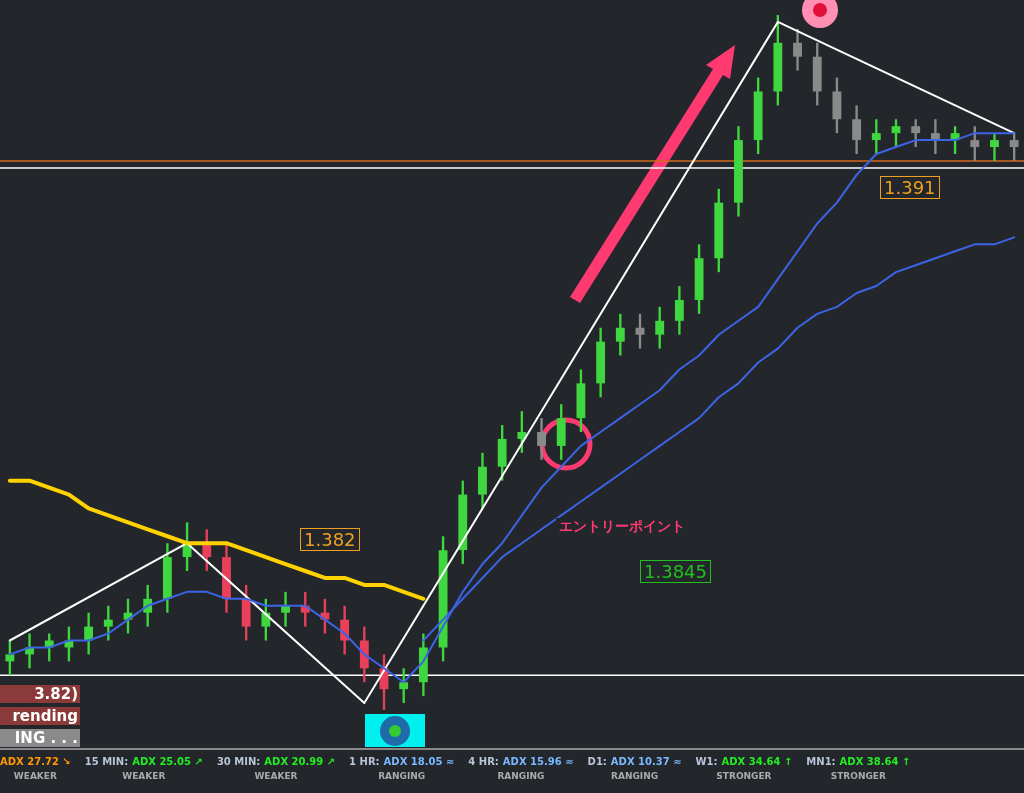 Image resolution: width=1024 pixels, height=793 pixels. What do you see at coordinates (757, 761) in the screenshot?
I see `text: ADX 34.64 ↑` at bounding box center [757, 761].